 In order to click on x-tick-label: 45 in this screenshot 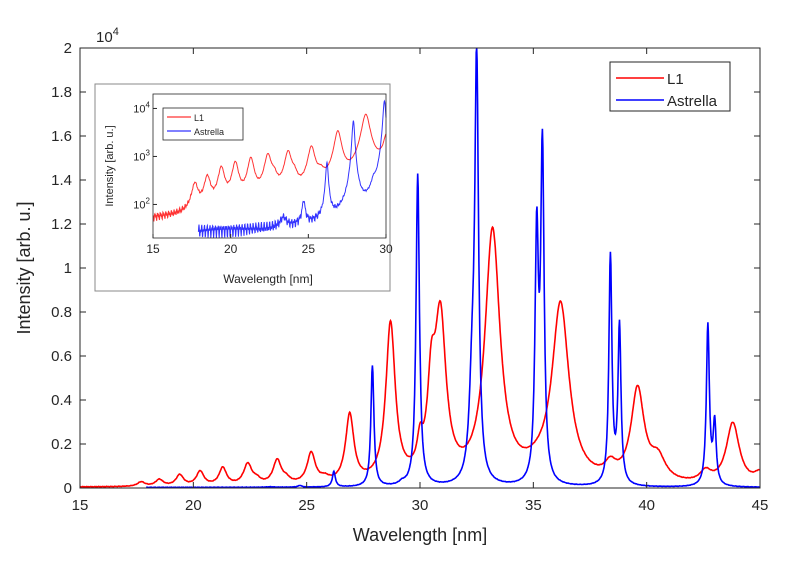, I will do `click(760, 505)`.